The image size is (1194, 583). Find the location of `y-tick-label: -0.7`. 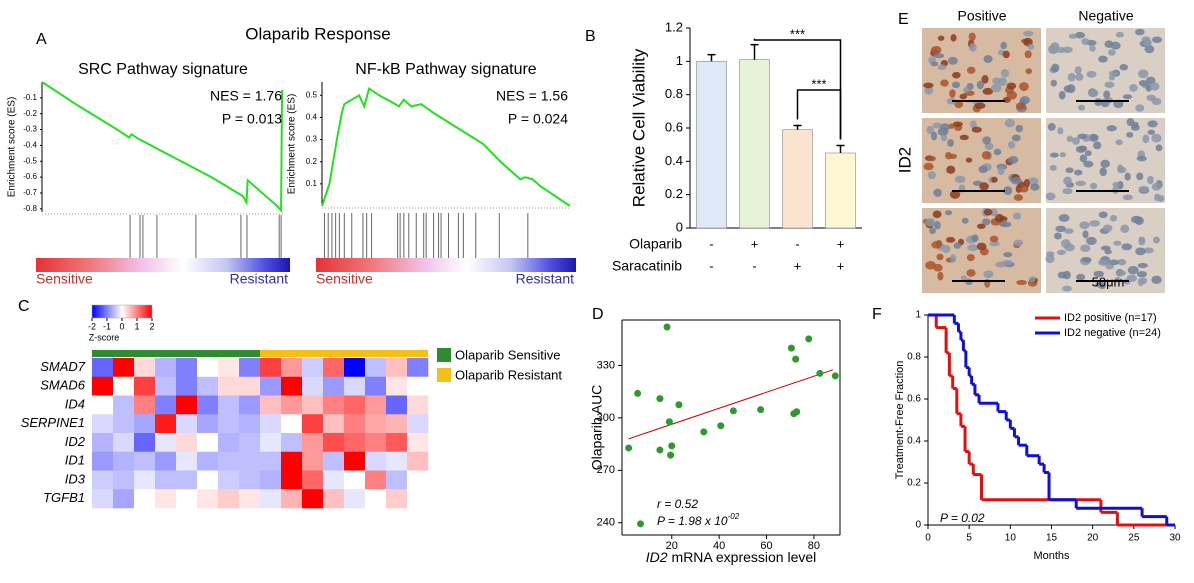

y-tick-label: -0.7 is located at coordinates (30, 192).